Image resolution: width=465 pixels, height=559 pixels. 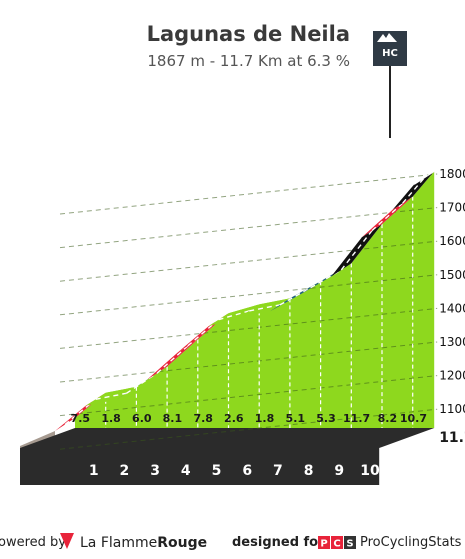 I want to click on pcs-letter-c: C, so click(x=336, y=544).